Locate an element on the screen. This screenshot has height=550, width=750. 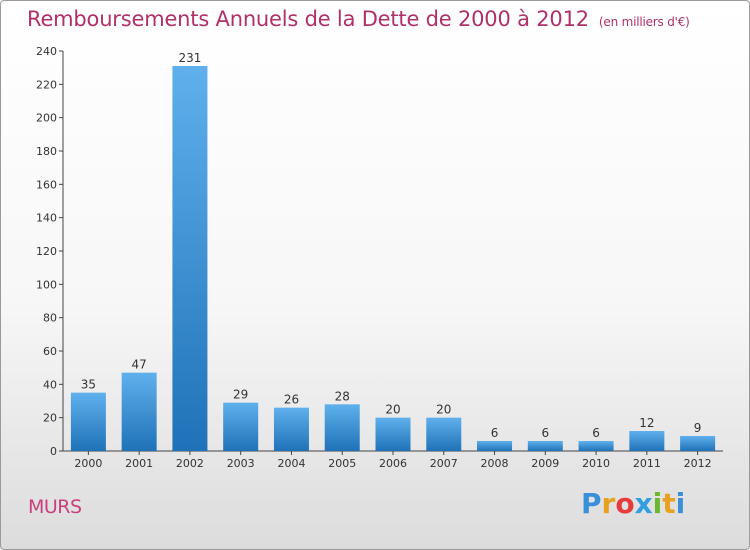
x-tick-label: 2008 is located at coordinates (495, 463).